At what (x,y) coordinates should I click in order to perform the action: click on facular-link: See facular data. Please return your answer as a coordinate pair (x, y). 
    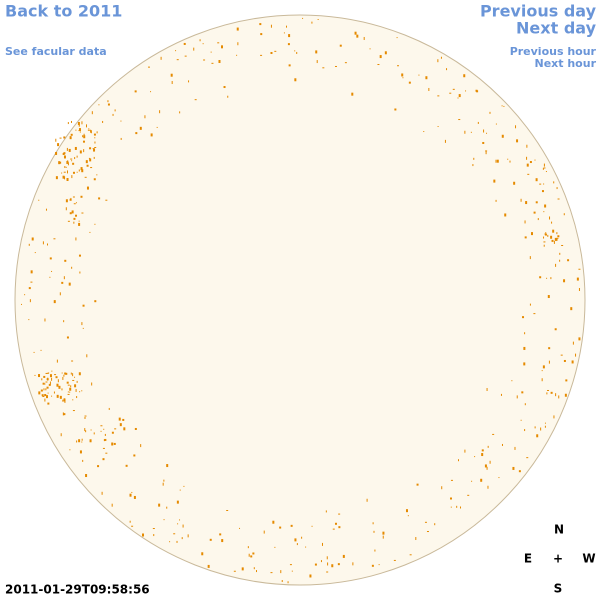
    Looking at the image, I should click on (56, 51).